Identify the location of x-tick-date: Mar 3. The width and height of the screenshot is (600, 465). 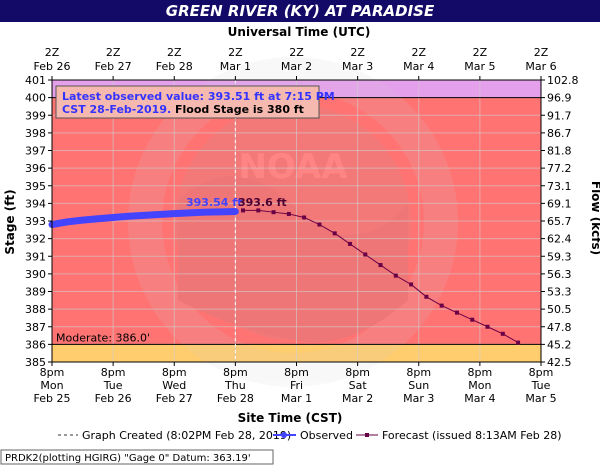
(418, 398).